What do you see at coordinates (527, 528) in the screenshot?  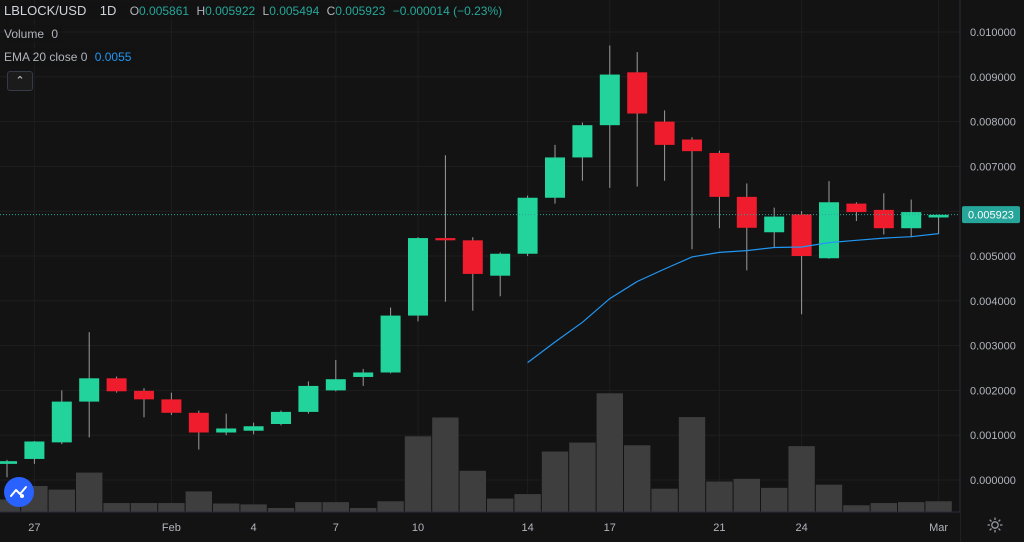 I see `time-tick-label: 14` at bounding box center [527, 528].